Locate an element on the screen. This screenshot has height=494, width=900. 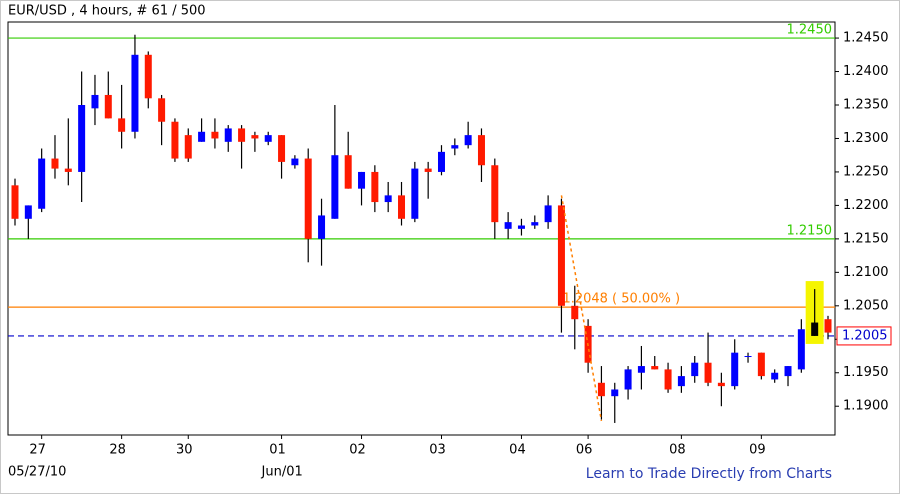
x-tick-label: 03 is located at coordinates (437, 450).